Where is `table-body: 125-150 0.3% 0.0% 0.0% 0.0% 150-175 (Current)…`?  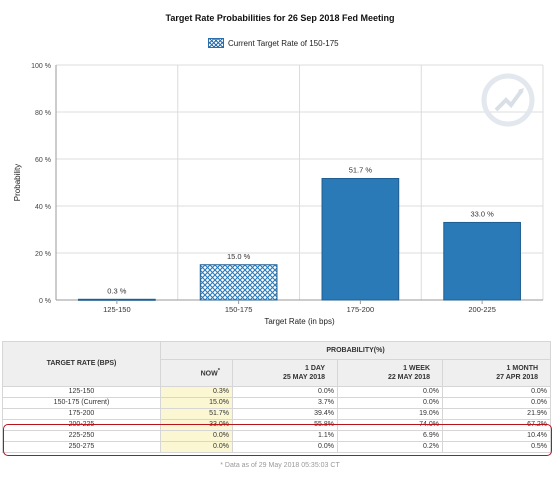 table-body: 125-150 0.3% 0.0% 0.0% 0.0% 150-175 (Current)… is located at coordinates (277, 419).